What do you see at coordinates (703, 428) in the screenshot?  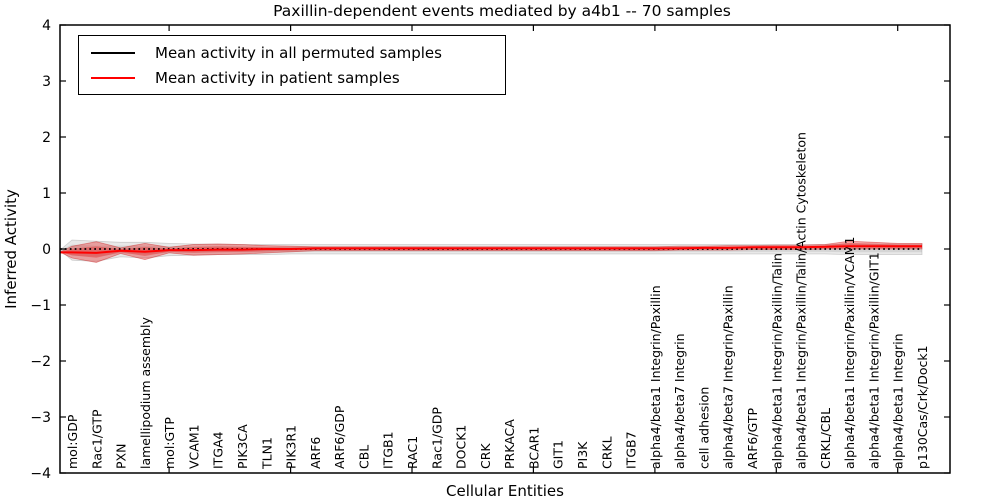 I see `x-tick-label: cell adhesion` at bounding box center [703, 428].